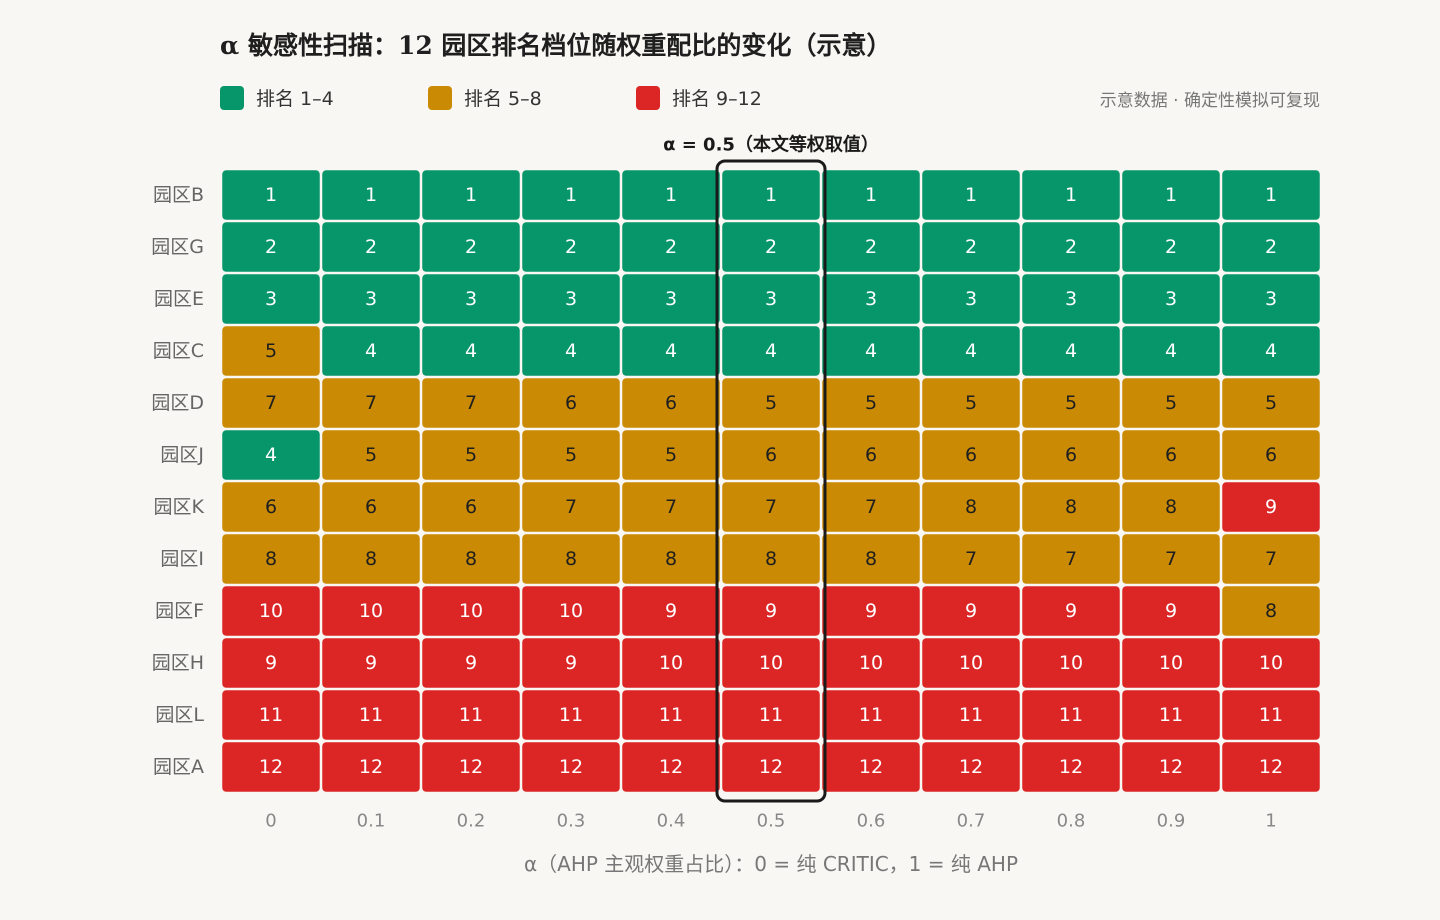 The image size is (1440, 920). Describe the element at coordinates (177, 403) in the screenshot. I see `row-label: 园区D` at that location.